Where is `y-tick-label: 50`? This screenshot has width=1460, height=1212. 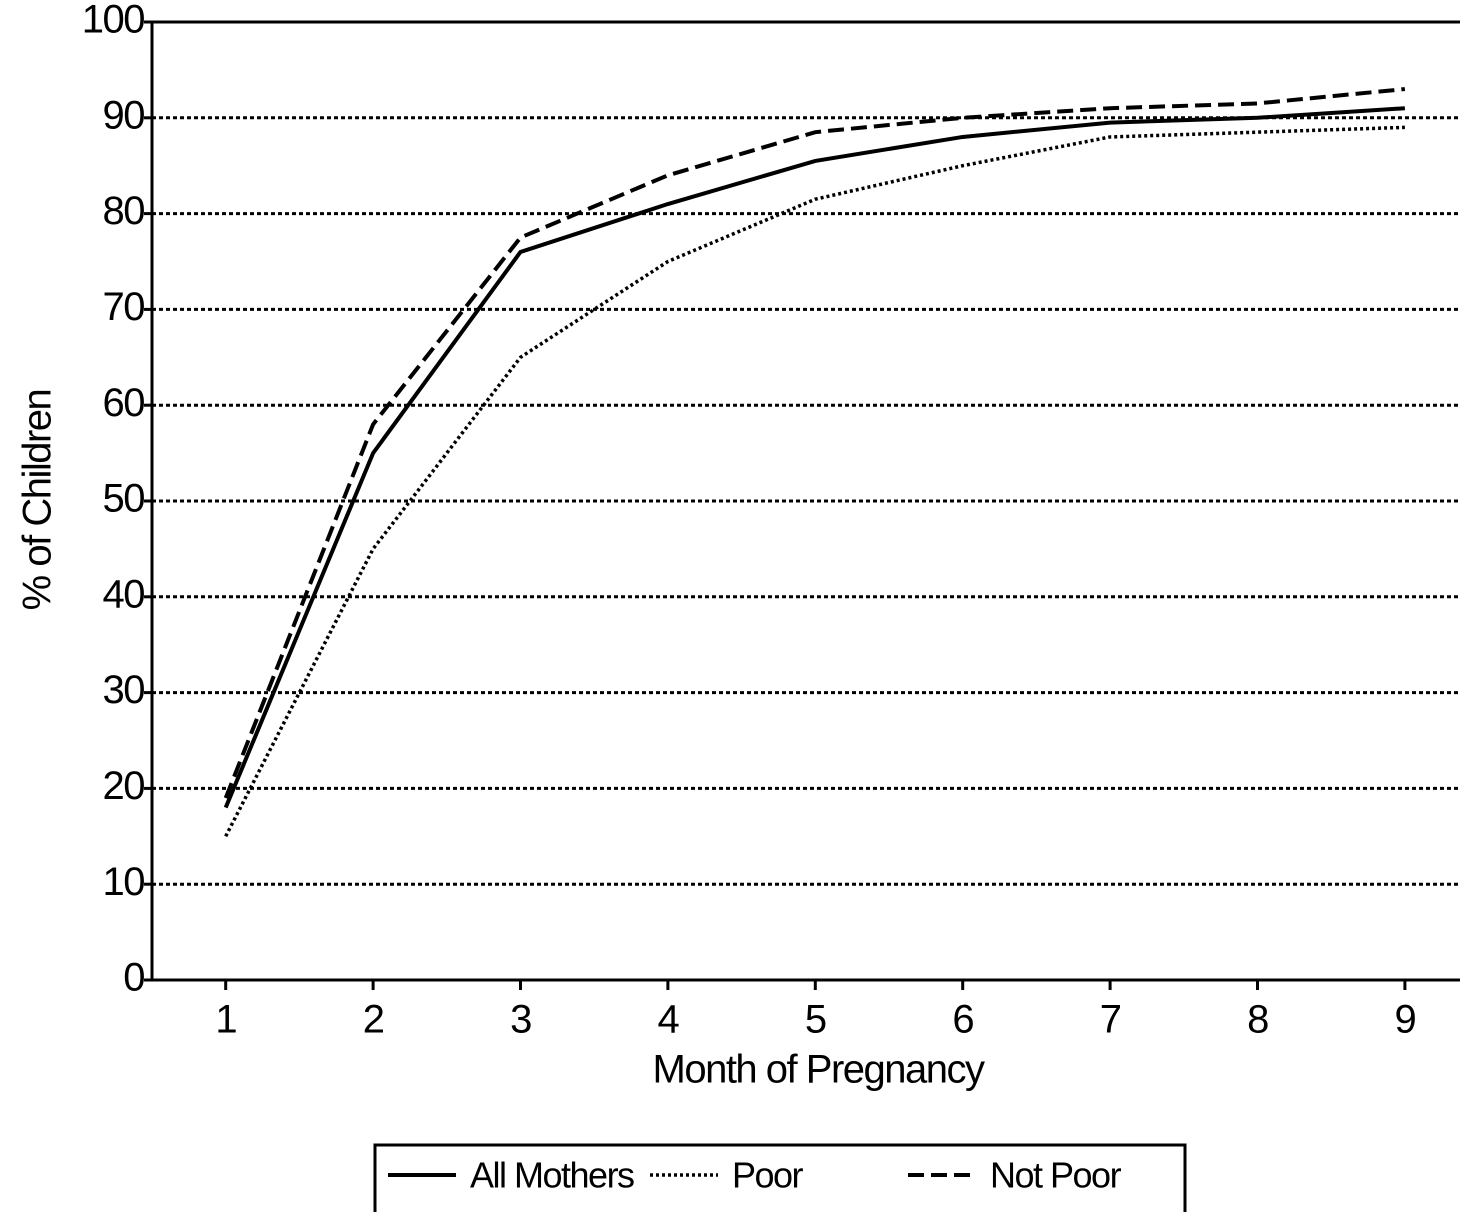
y-tick-label: 50 is located at coordinates (124, 499).